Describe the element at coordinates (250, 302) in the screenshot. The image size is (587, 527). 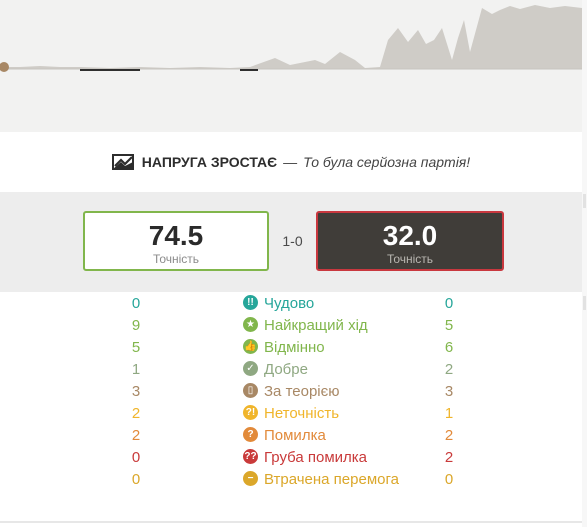
I see `brilliant-icon: !!` at that location.